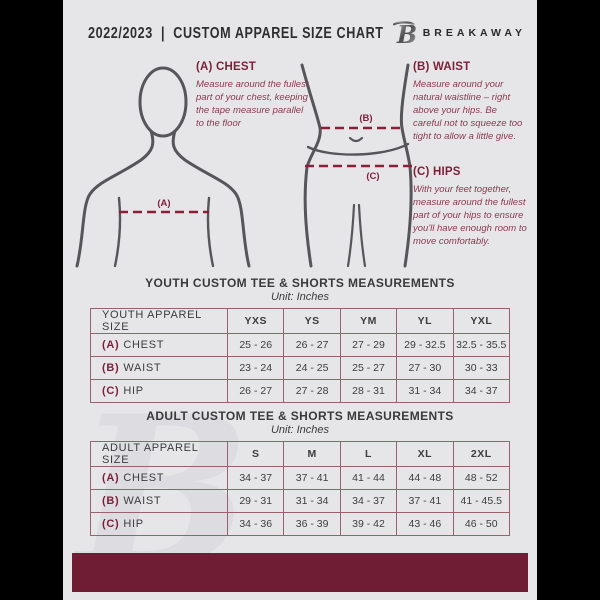 The width and height of the screenshot is (600, 600). Describe the element at coordinates (425, 454) in the screenshot. I see `size-column-header: XL` at that location.